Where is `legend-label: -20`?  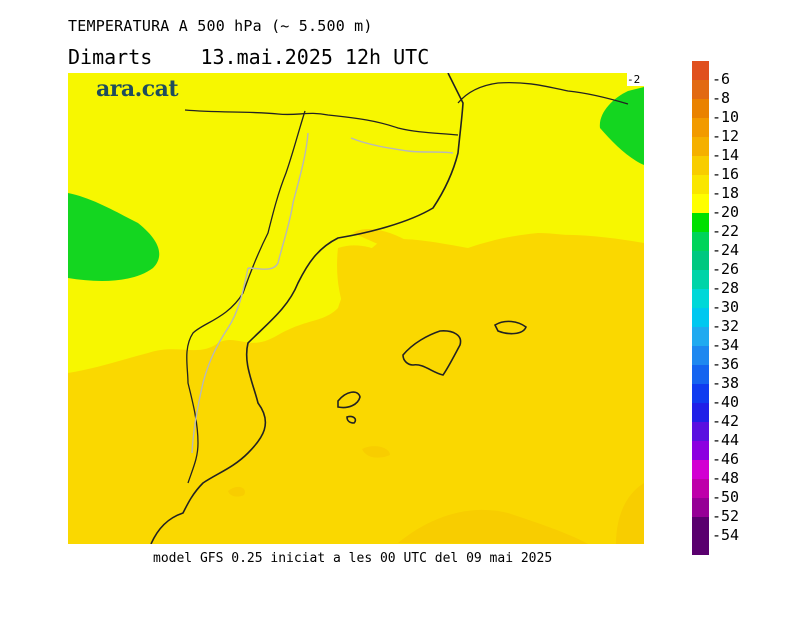
legend-label: -20 is located at coordinates (726, 212).